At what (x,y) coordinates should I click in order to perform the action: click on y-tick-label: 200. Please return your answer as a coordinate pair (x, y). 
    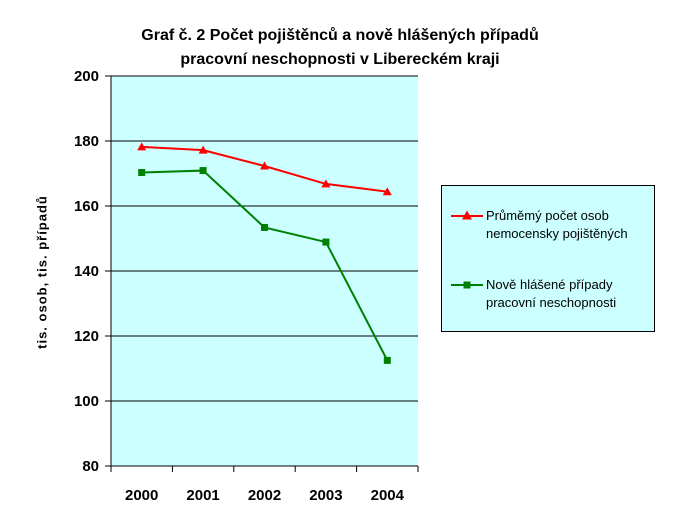
    Looking at the image, I should click on (86, 76).